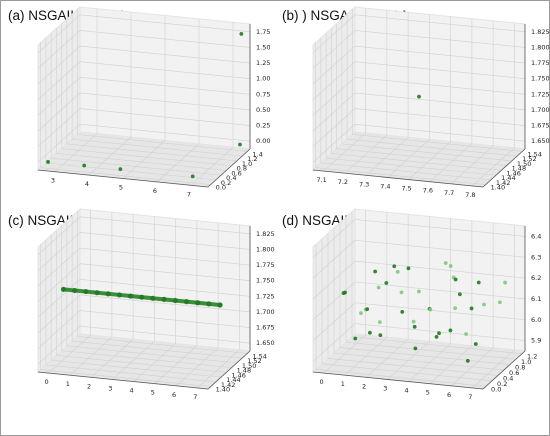  I want to click on y-tick-label: 1.2, so click(532, 357).